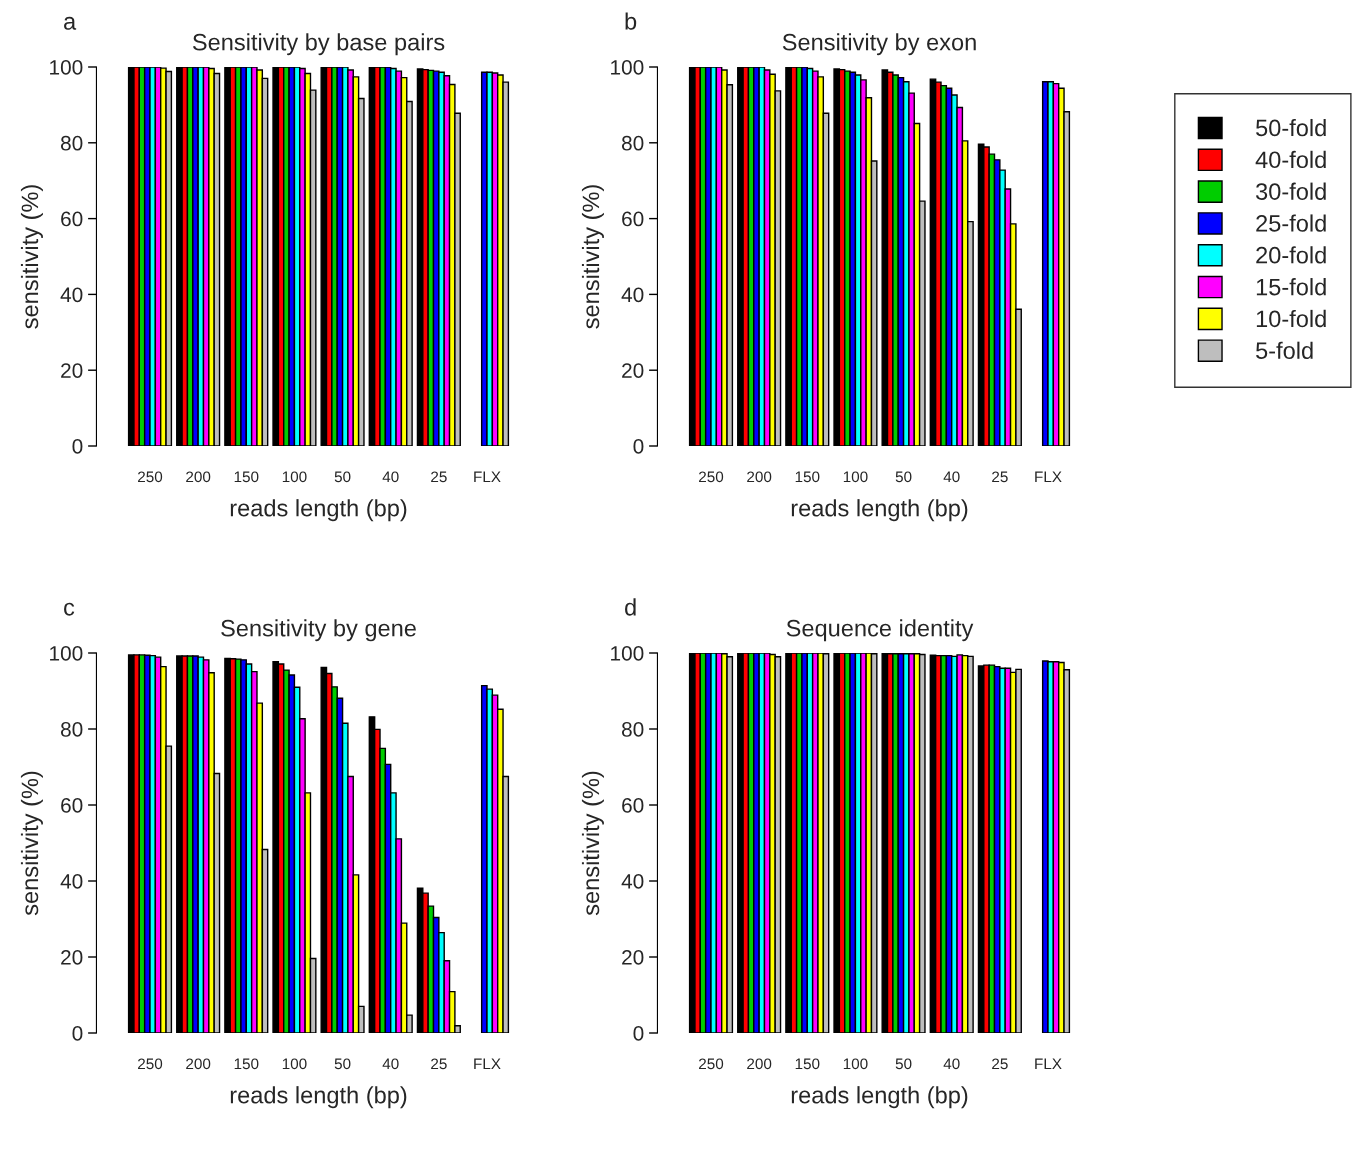 This screenshot has height=1151, width=1357. Describe the element at coordinates (1290, 191) in the screenshot. I see `legend-label: 30-fold` at that location.